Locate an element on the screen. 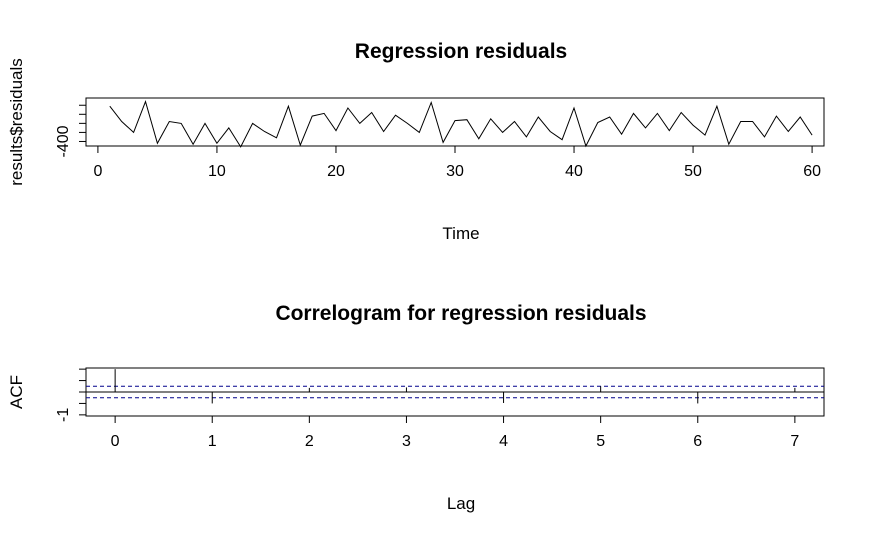 This screenshot has width=875, height=540. y-axis-residuals: -400 is located at coordinates (70, 130).